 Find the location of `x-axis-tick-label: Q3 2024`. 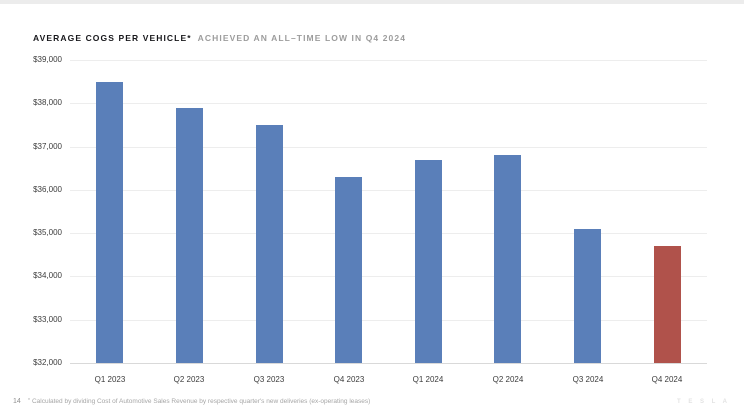

x-axis-tick-label: Q3 2024 is located at coordinates (588, 379).